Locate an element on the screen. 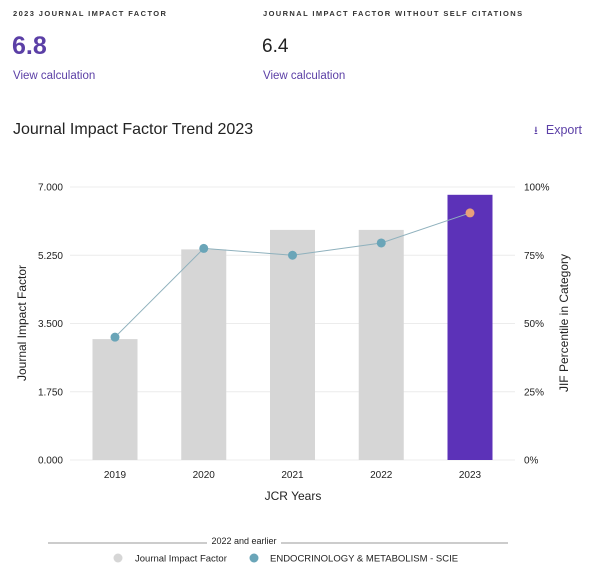 Image resolution: width=600 pixels, height=572 pixels. y2-tick-label: 0% is located at coordinates (531, 461).